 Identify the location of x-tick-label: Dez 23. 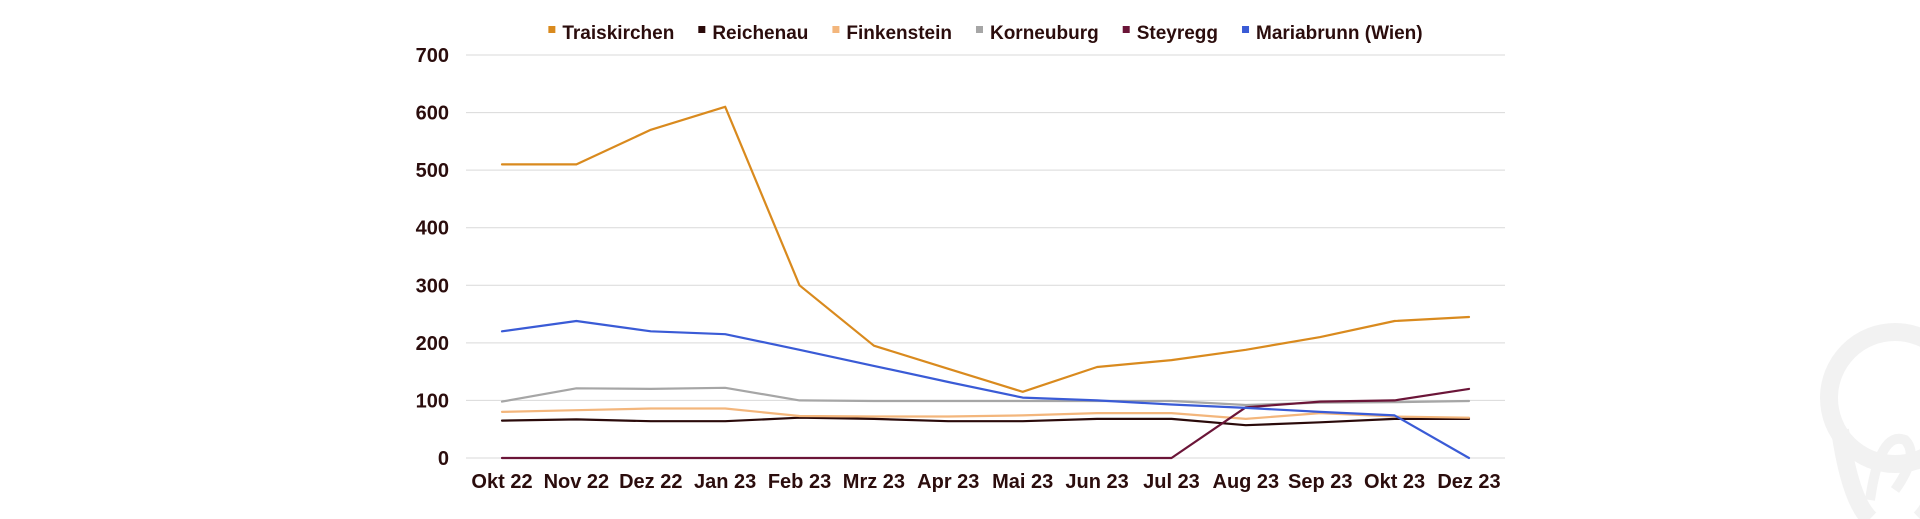
(1468, 482).